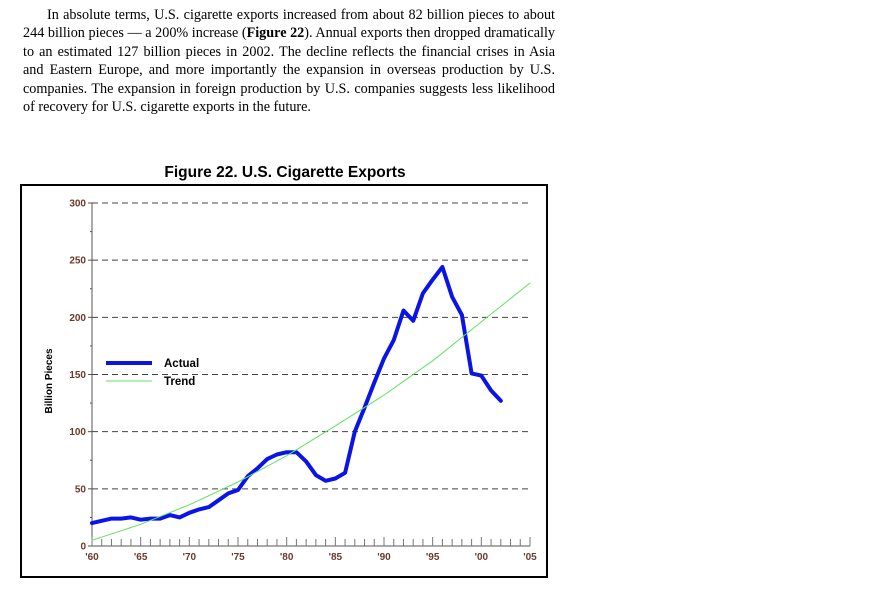 Image resolution: width=877 pixels, height=603 pixels. I want to click on x-tick-label: '70, so click(190, 557).